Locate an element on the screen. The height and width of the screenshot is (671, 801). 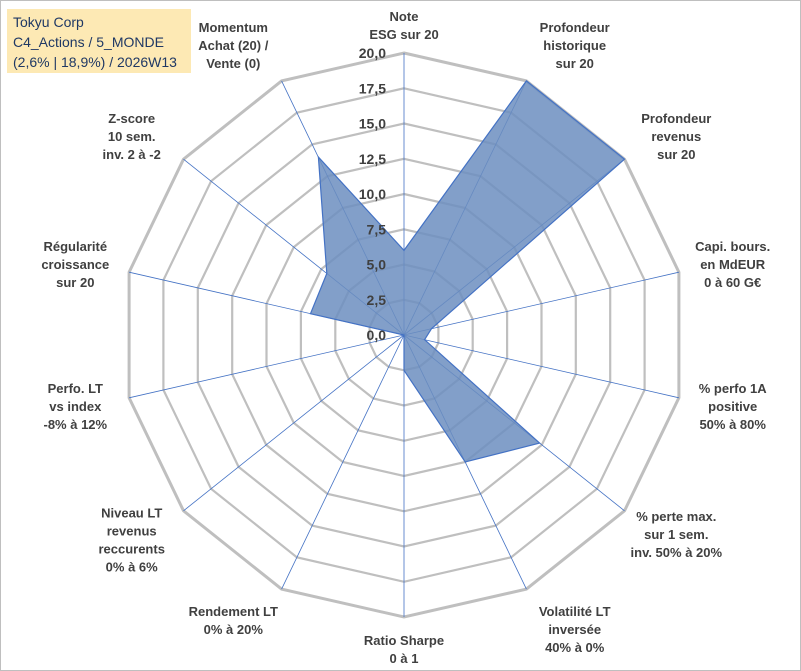
tick-label-5: 12,5 is located at coordinates (372, 159).